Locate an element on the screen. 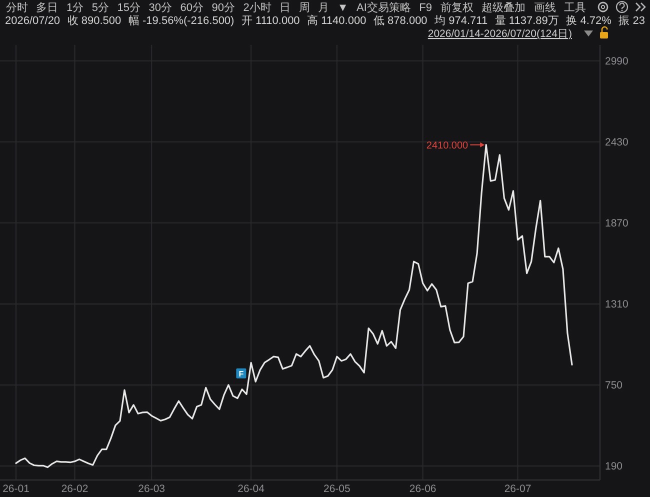  y-tick-label: 750 is located at coordinates (614, 385).